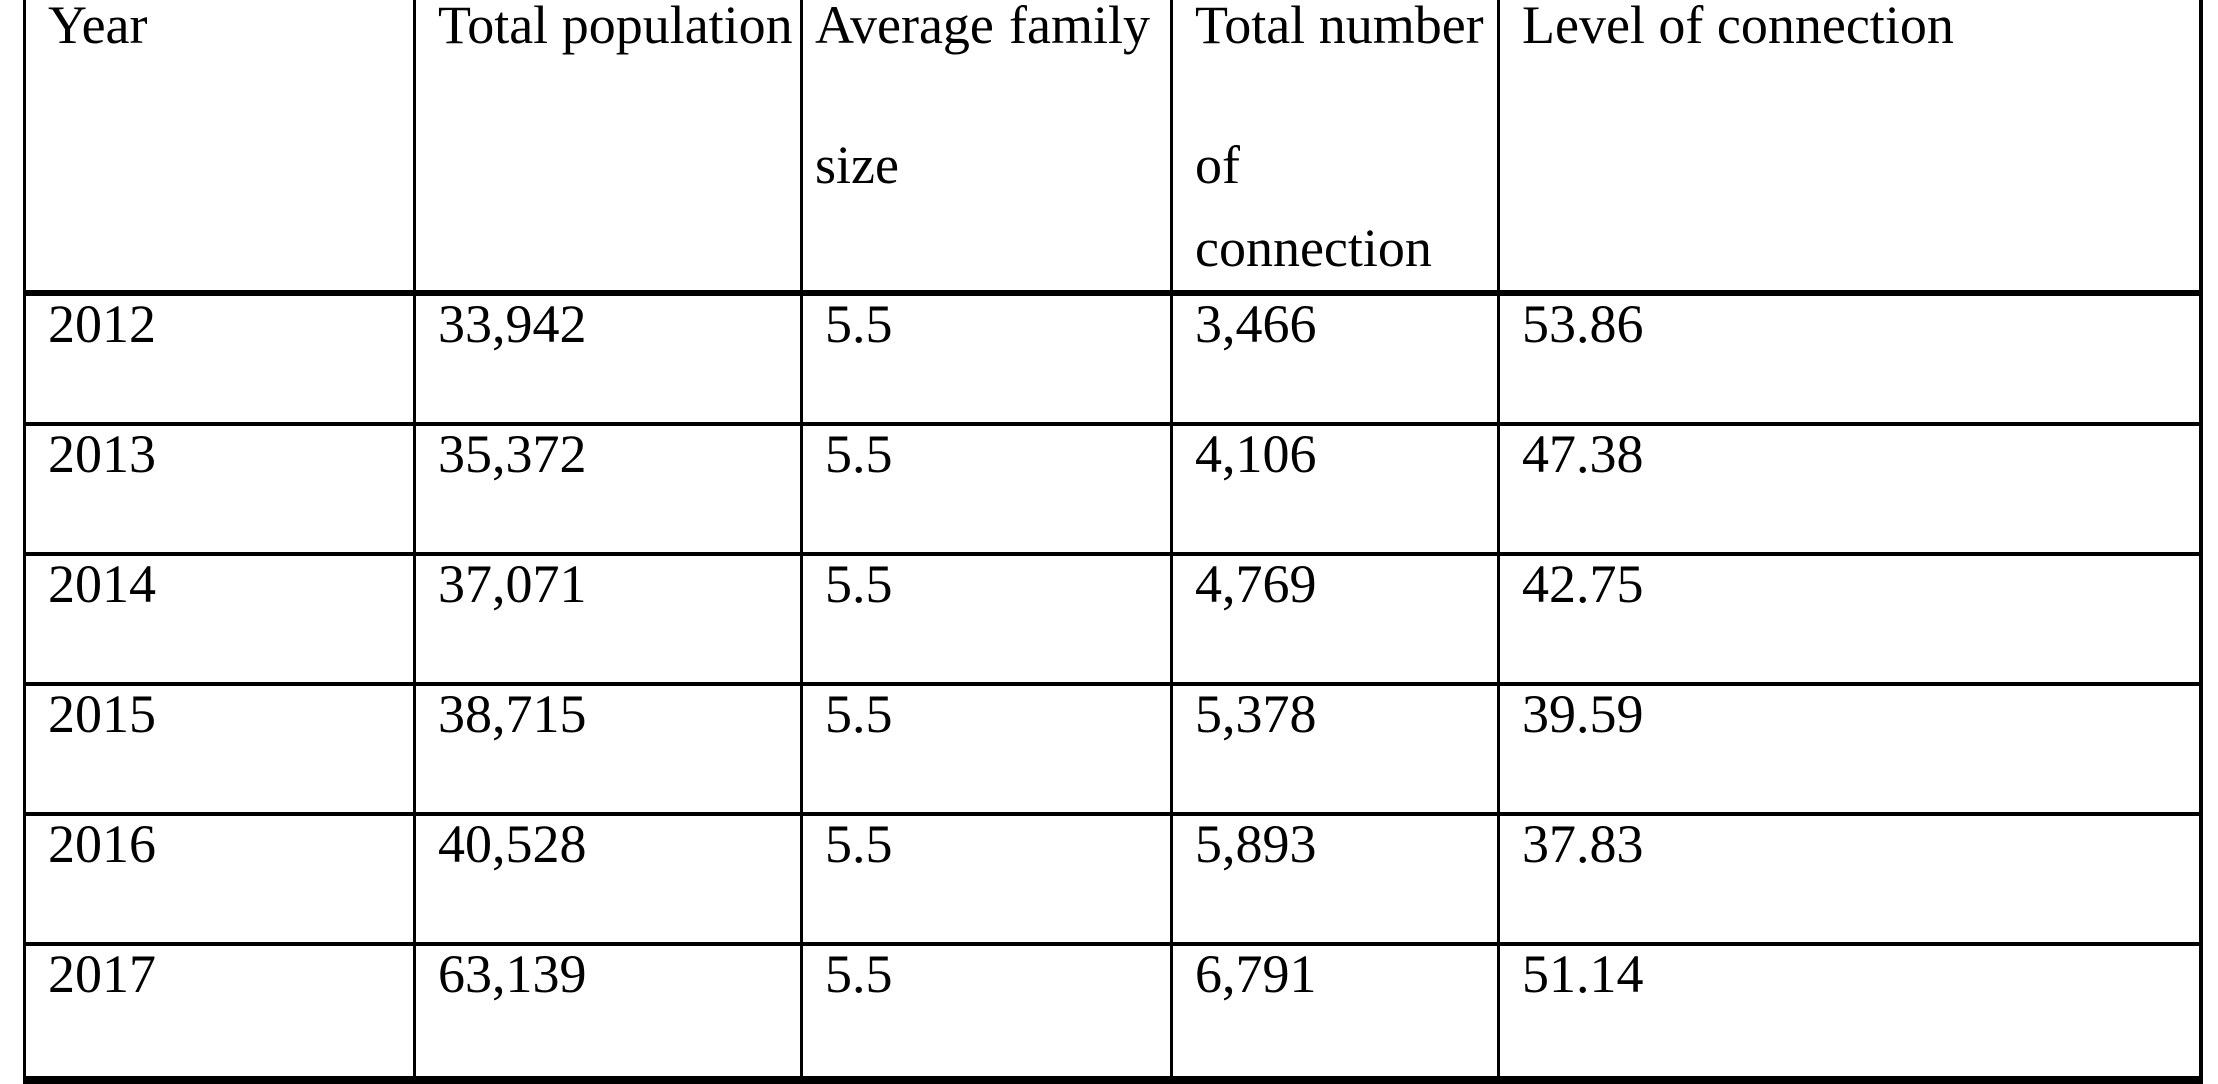  I want to click on table-cell: 38,715, so click(609, 749).